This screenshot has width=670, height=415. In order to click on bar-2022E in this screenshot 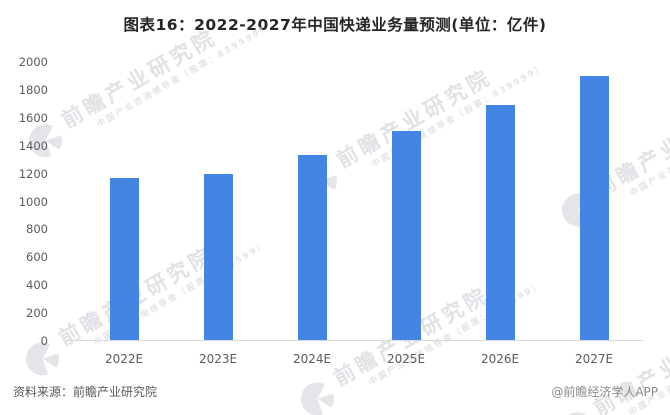, I will do `click(124, 259)`.